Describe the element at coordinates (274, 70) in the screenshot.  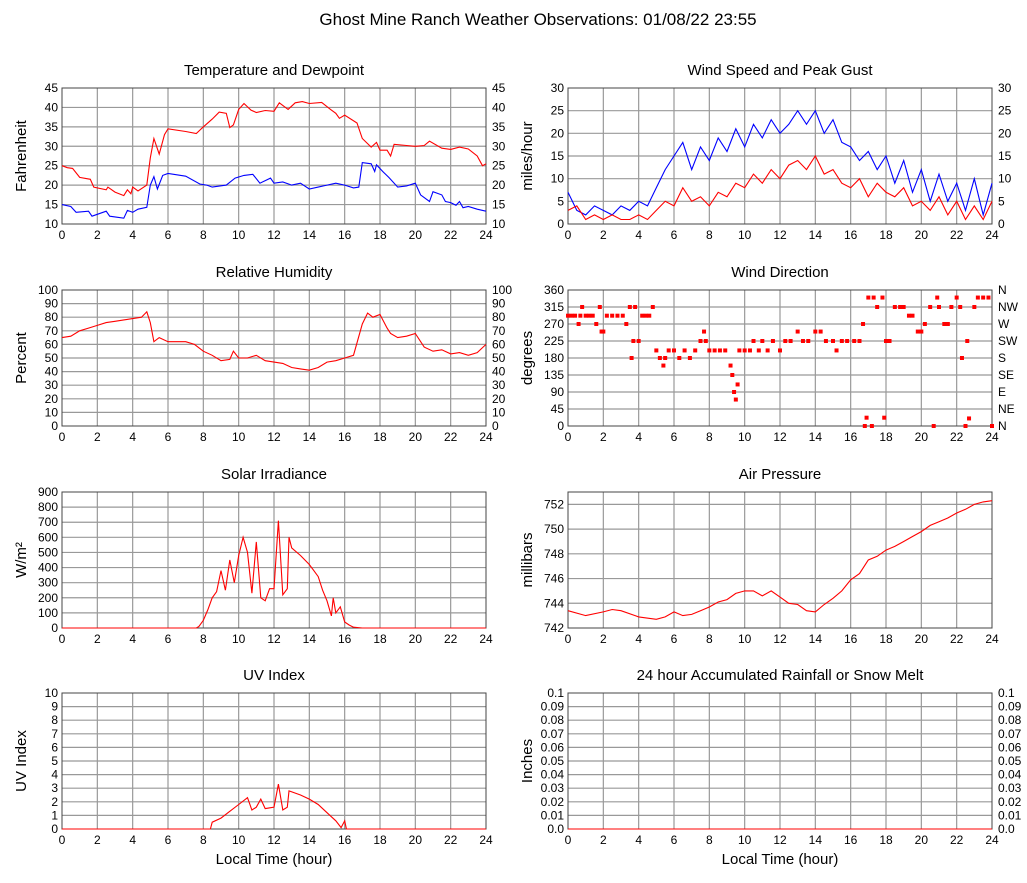
I see `chart-title: Temperature and Dewpoint` at that location.